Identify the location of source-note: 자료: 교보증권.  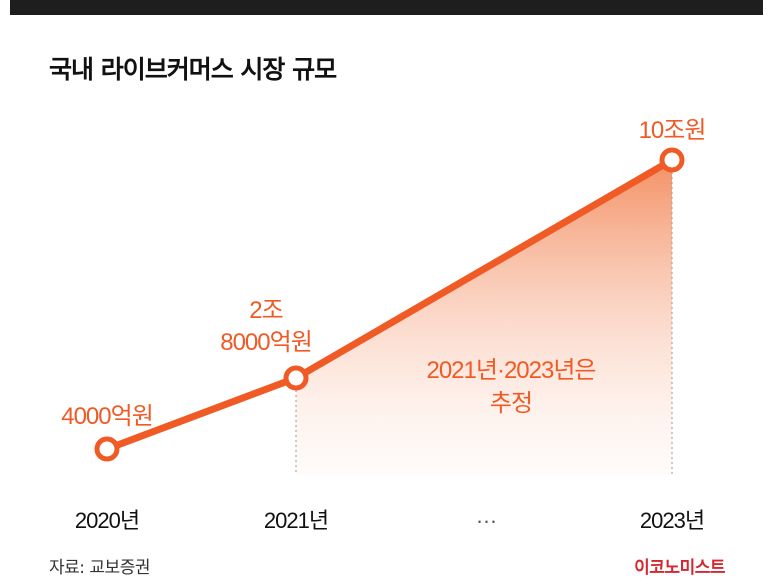
(99, 568).